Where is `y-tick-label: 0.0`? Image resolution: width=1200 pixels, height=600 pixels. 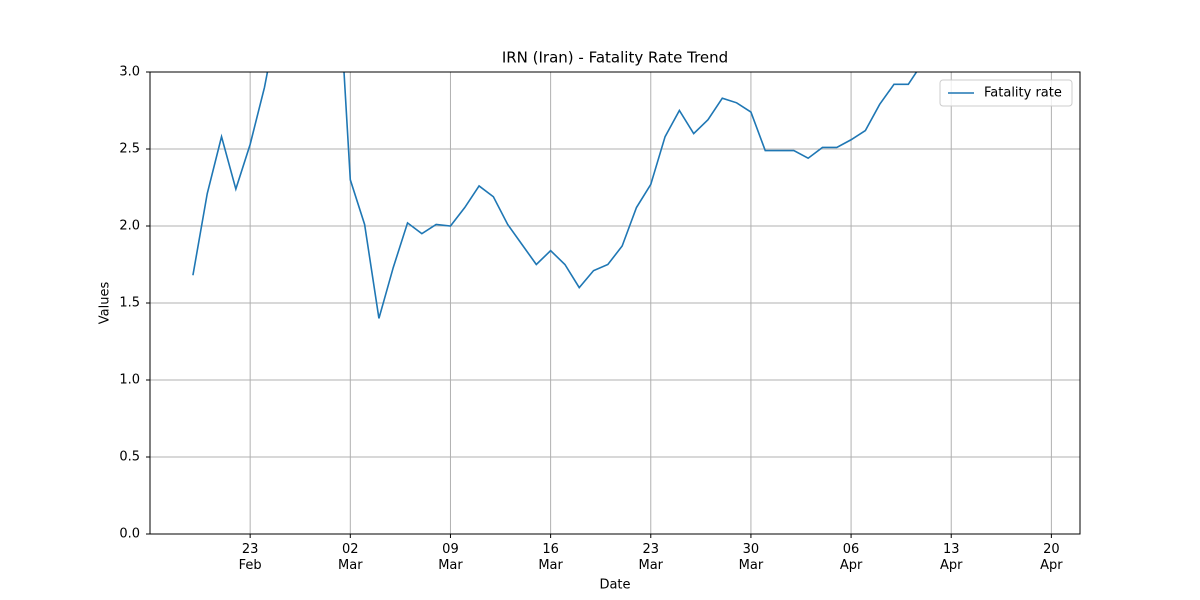
y-tick-label: 0.0 is located at coordinates (129, 534).